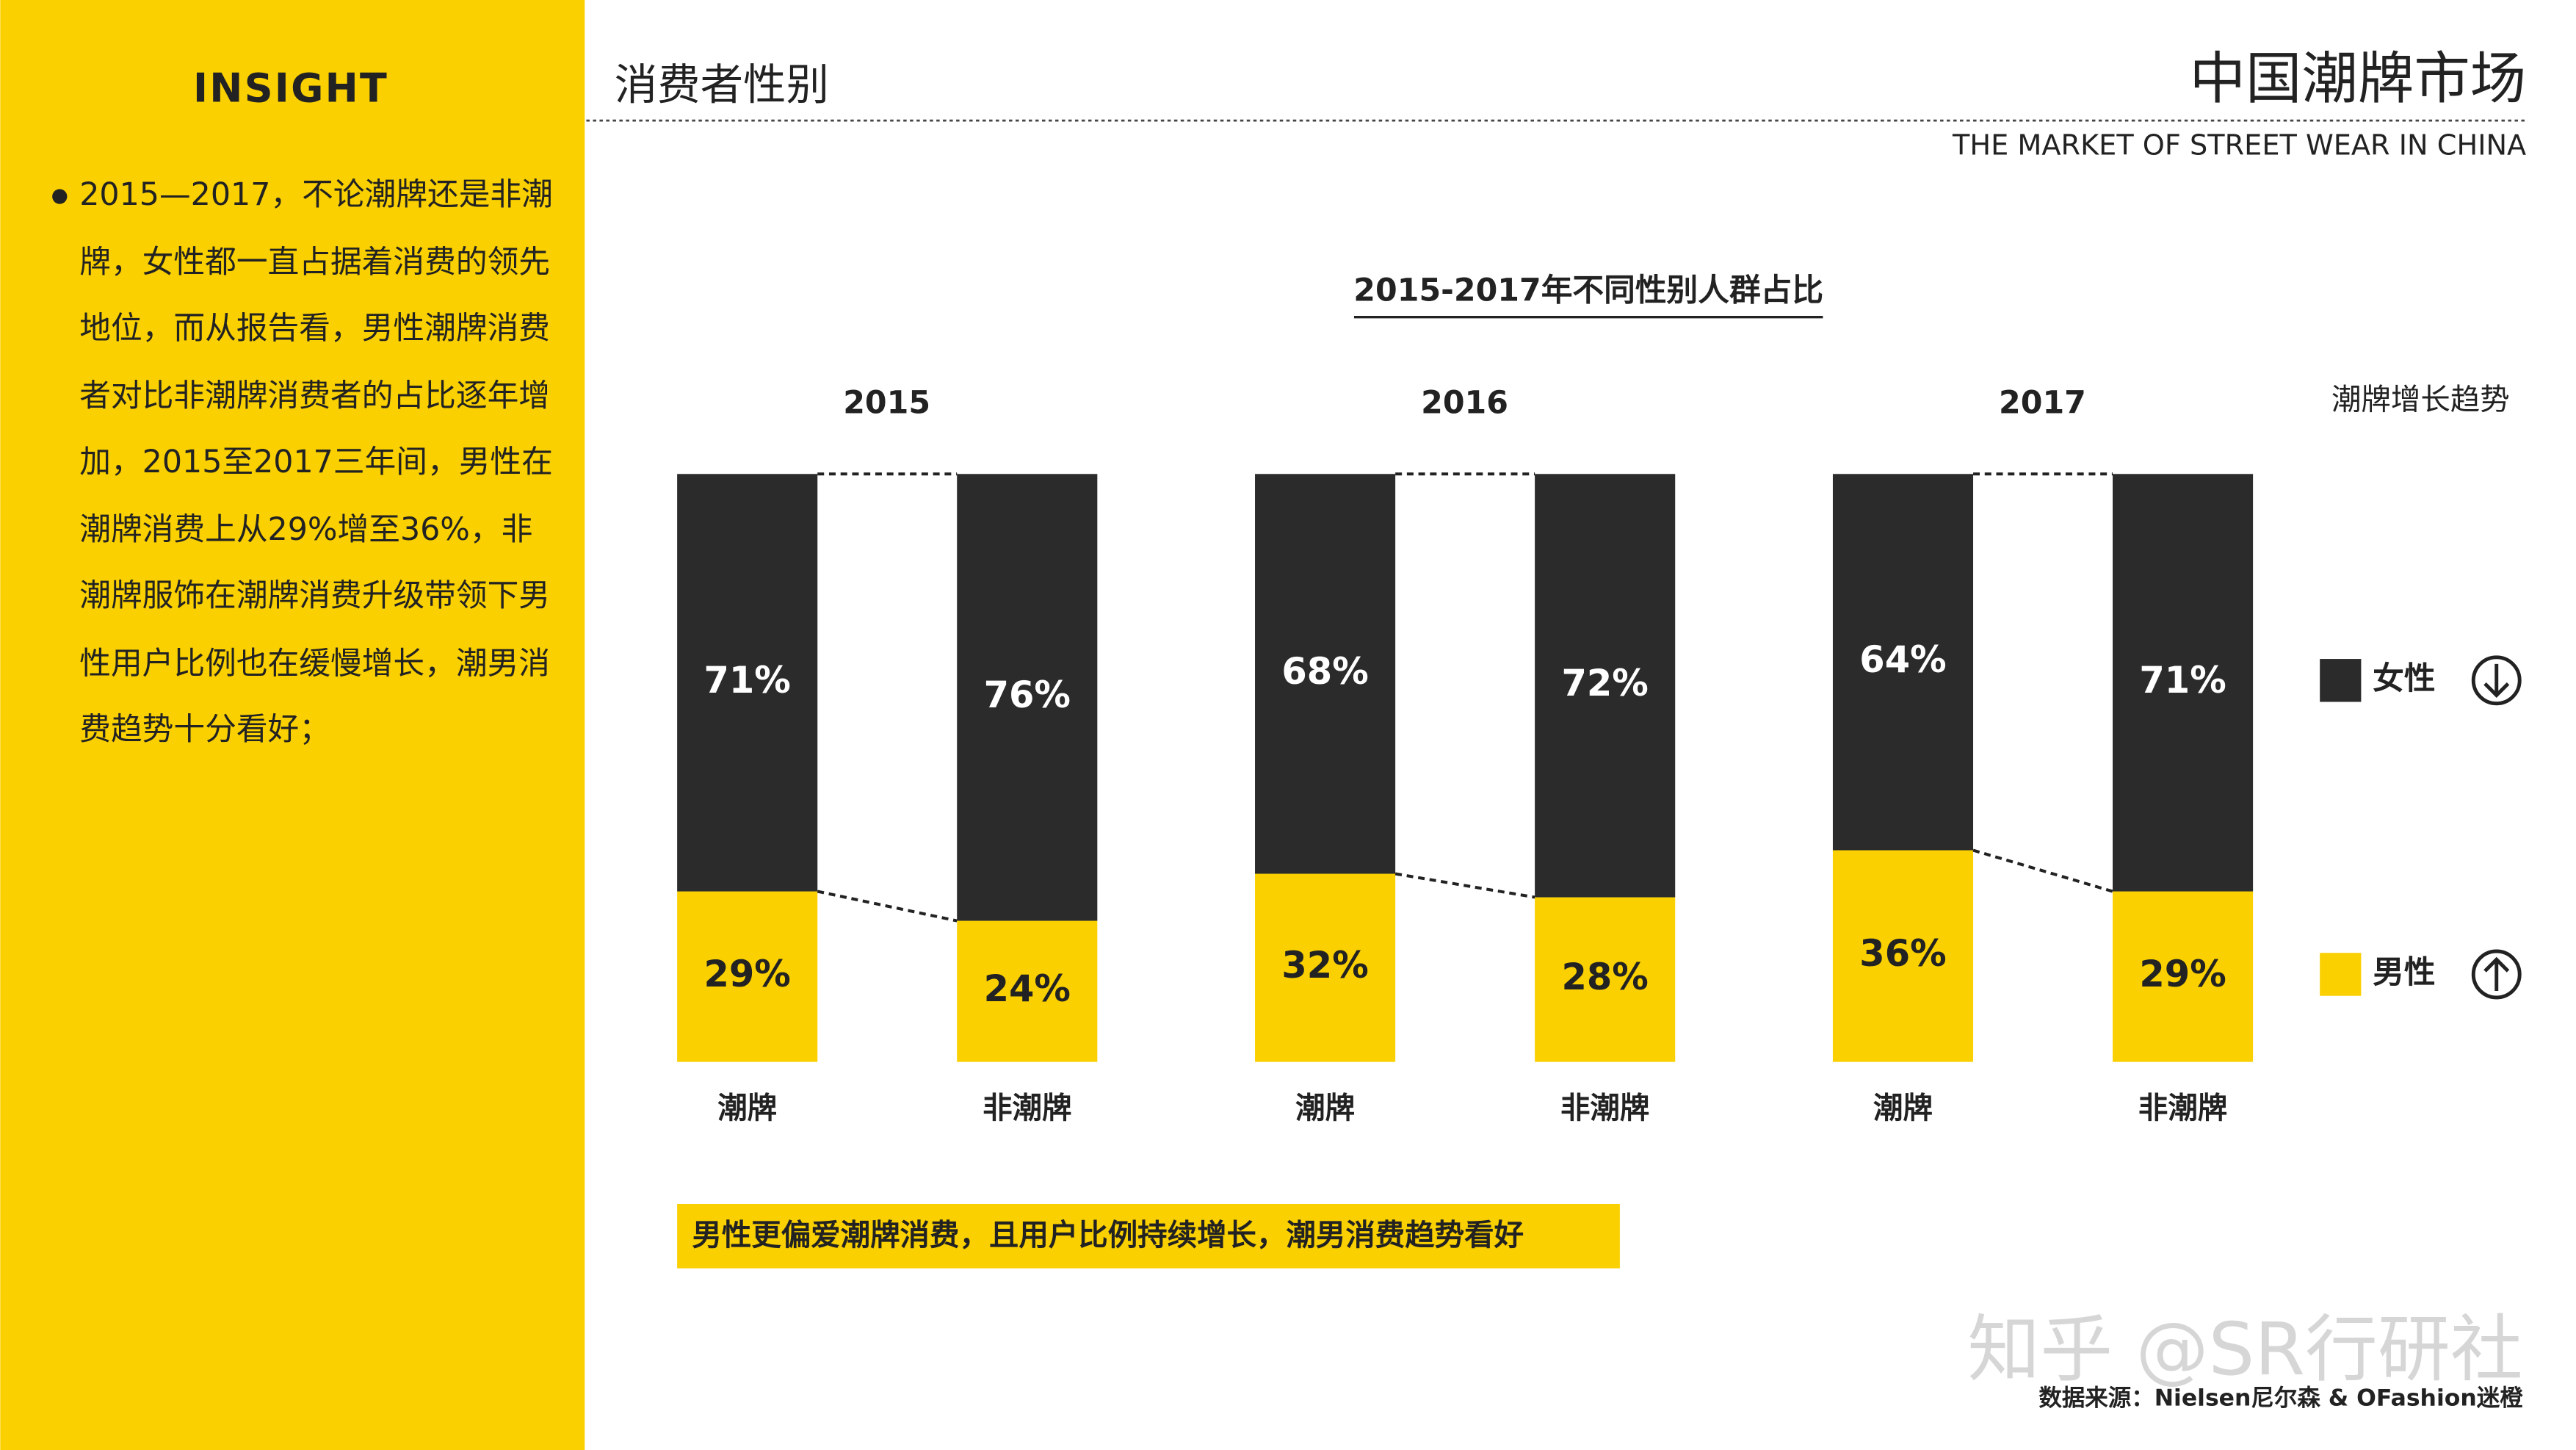 The height and width of the screenshot is (1450, 2576). Describe the element at coordinates (2496, 680) in the screenshot. I see `arrow-down-icon` at that location.